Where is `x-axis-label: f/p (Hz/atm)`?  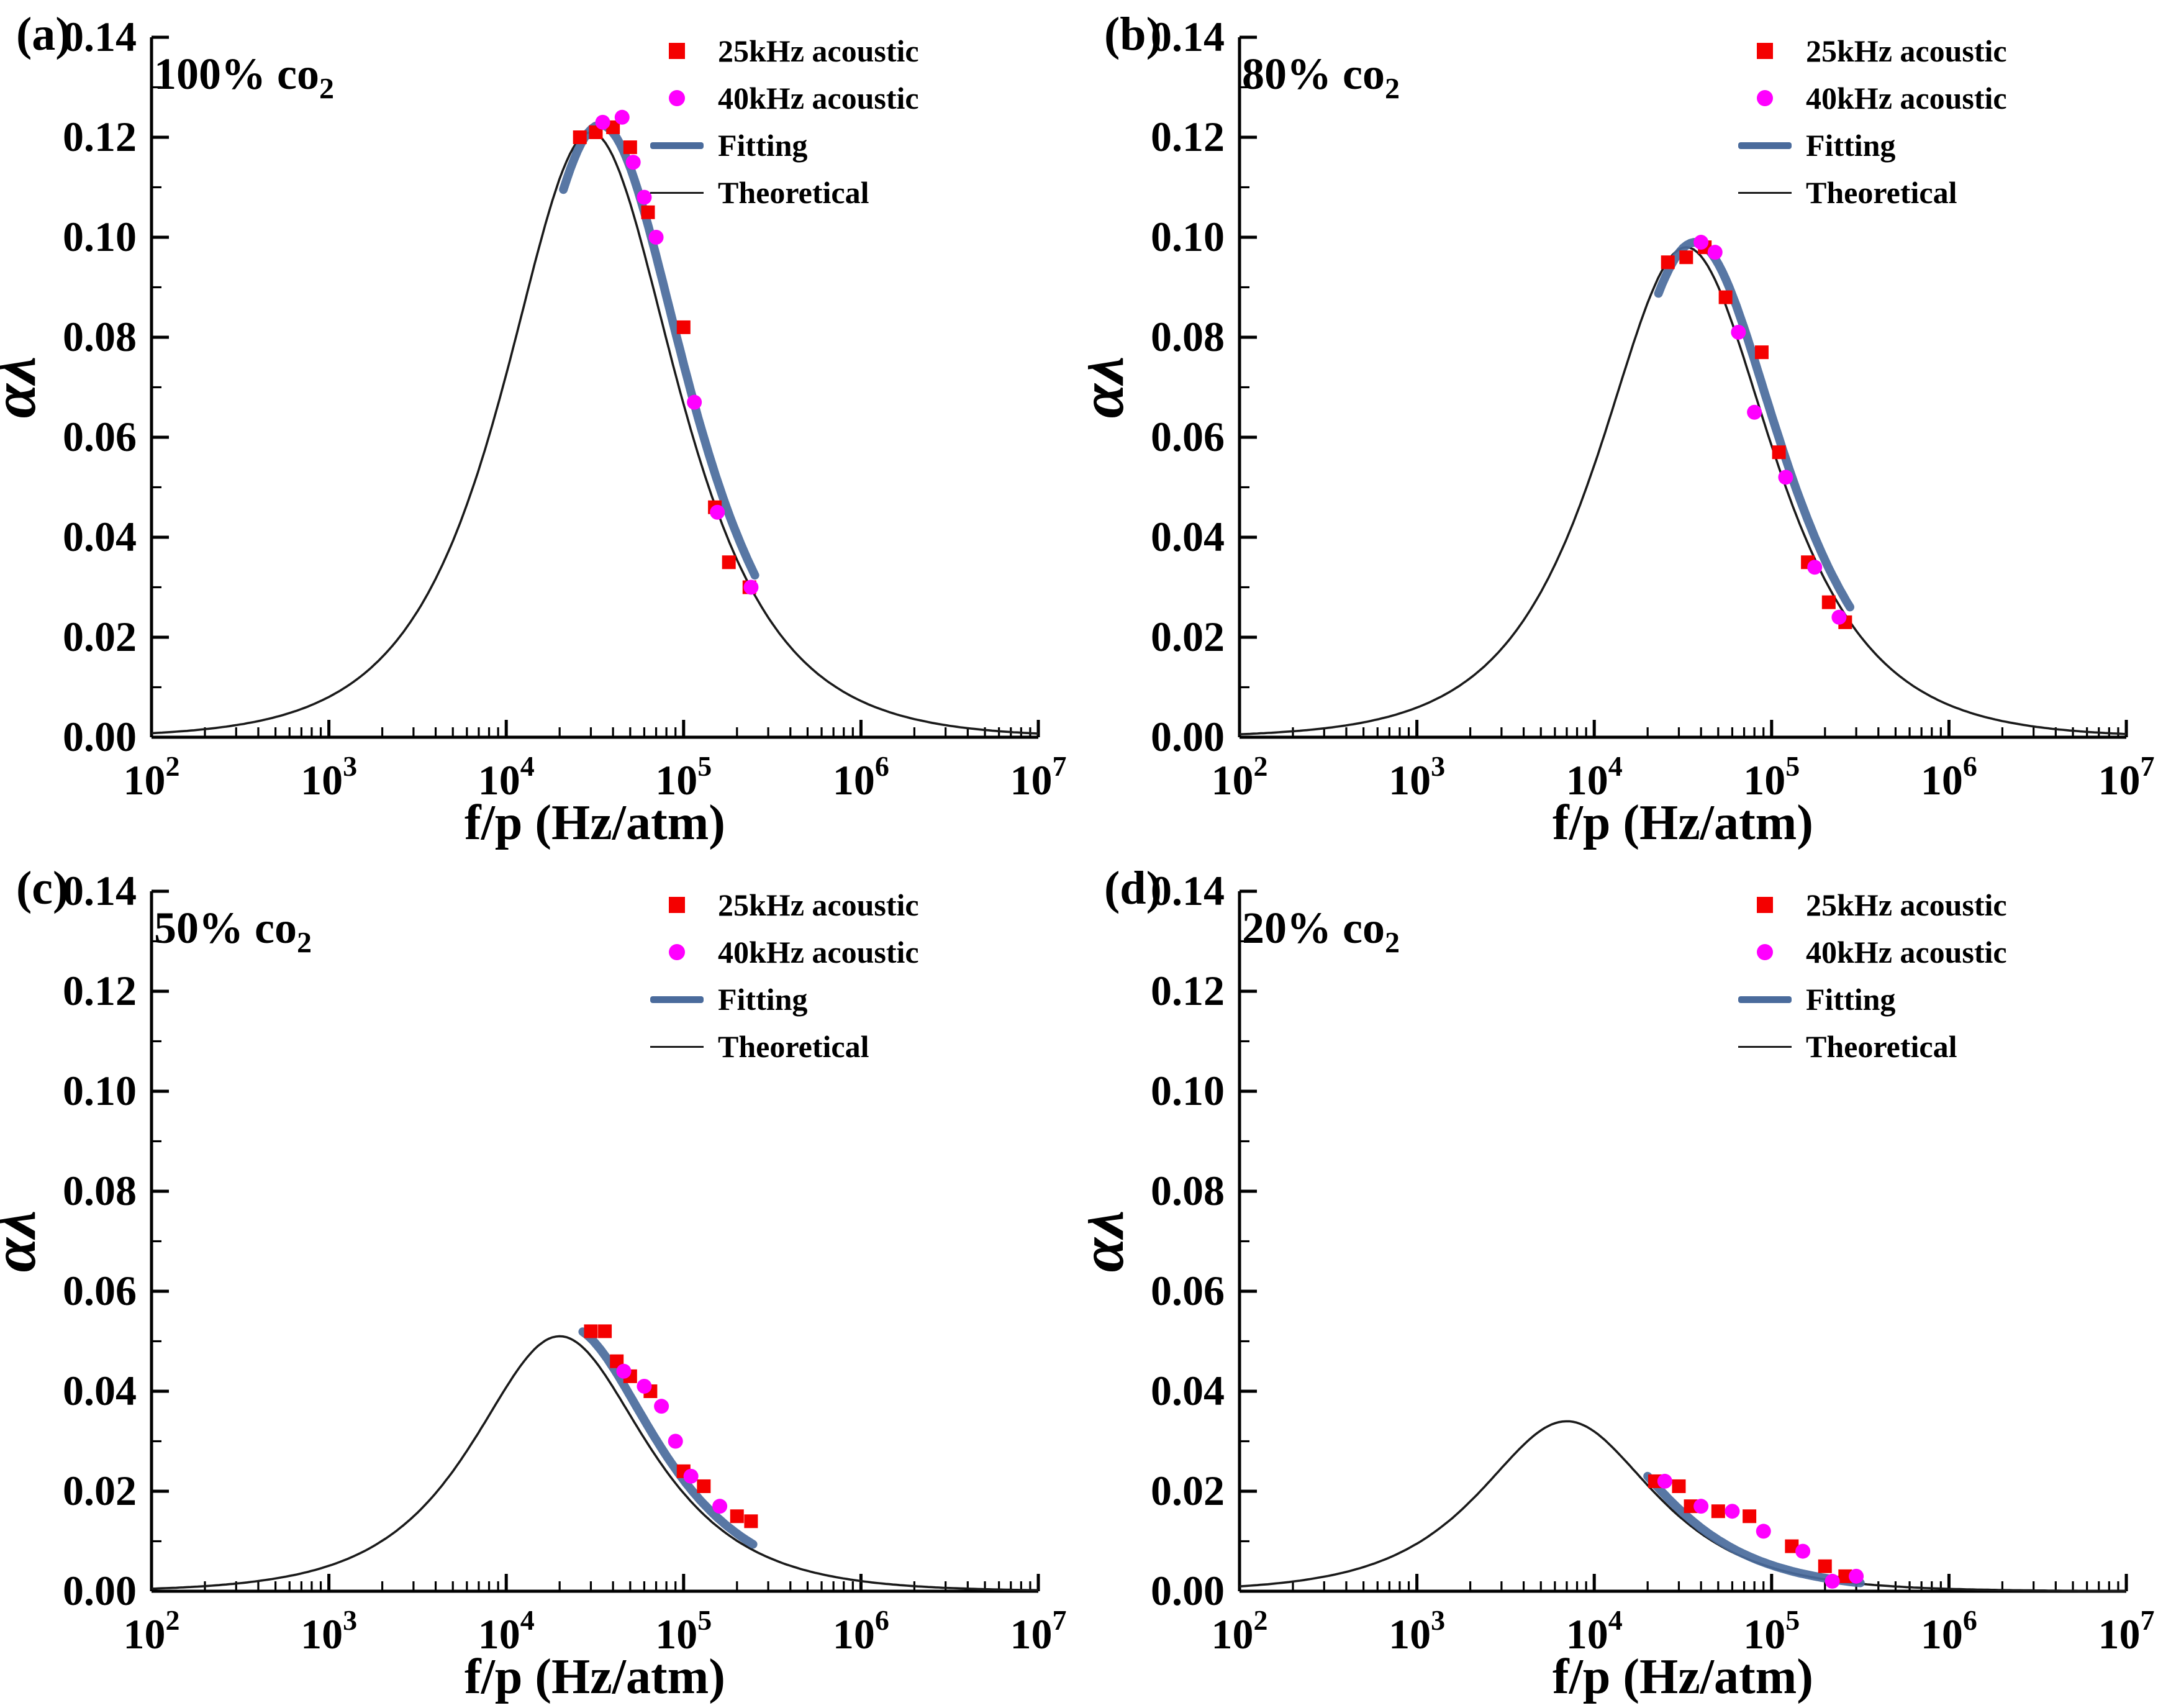
x-axis-label: f/p (Hz/atm) is located at coordinates (595, 823).